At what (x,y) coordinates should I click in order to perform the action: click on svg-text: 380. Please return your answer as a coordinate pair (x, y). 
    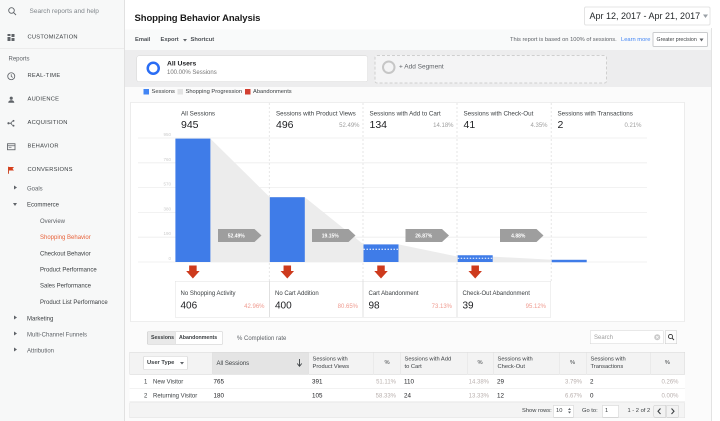
    Looking at the image, I should click on (167, 208).